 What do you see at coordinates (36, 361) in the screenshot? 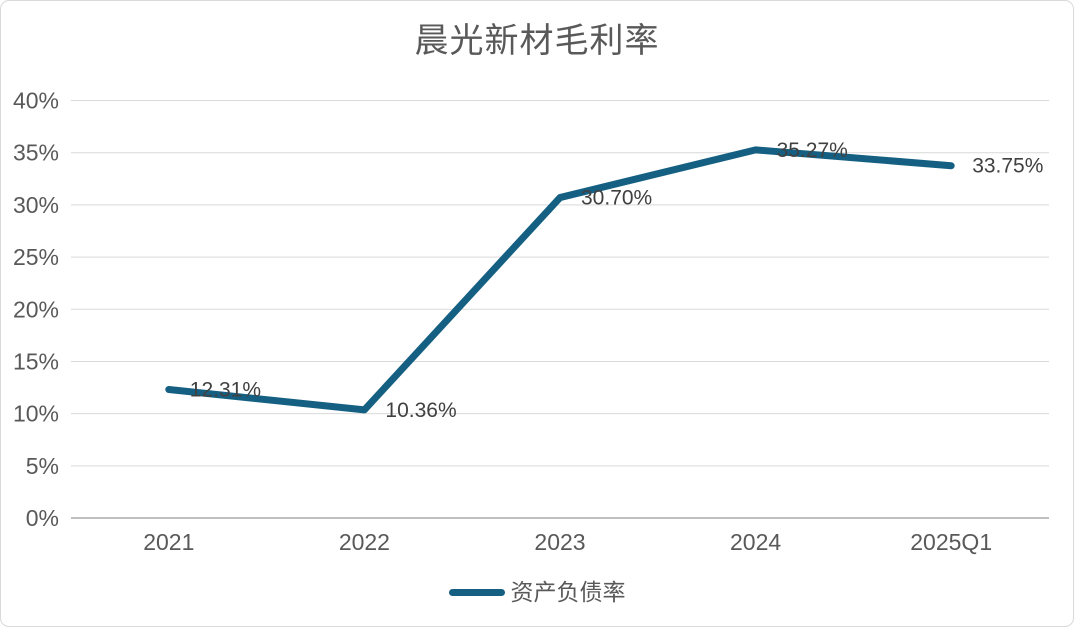
I see `y-axis-tick-label: 15%` at bounding box center [36, 361].